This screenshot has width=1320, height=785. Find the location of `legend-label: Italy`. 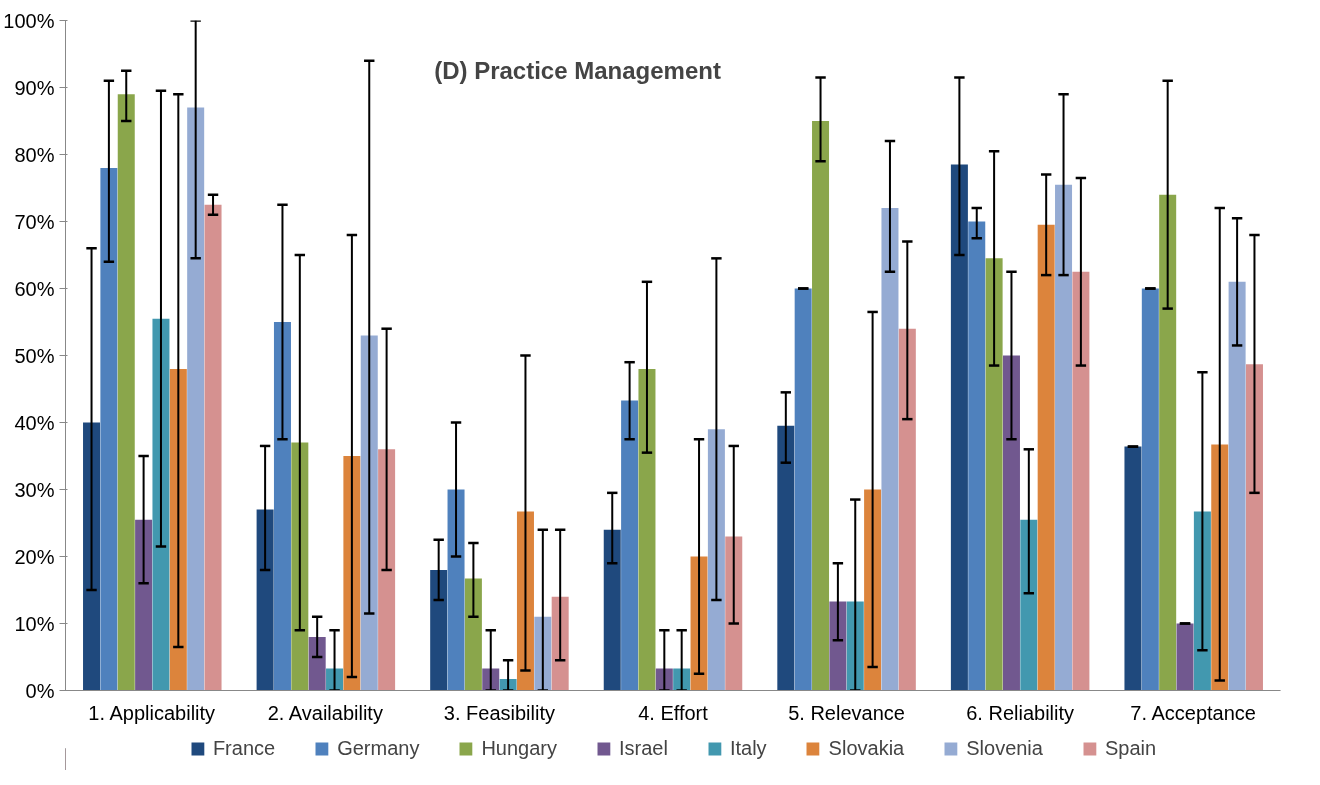

legend-label: Italy is located at coordinates (748, 748).